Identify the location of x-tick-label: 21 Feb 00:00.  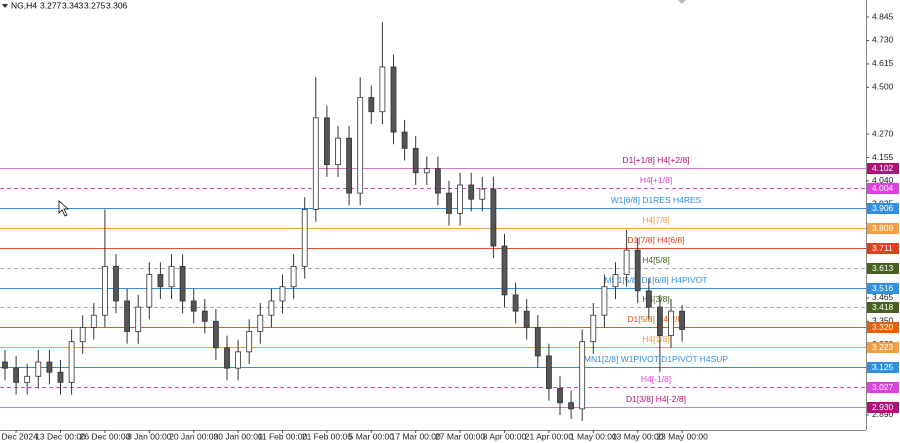
(327, 436).